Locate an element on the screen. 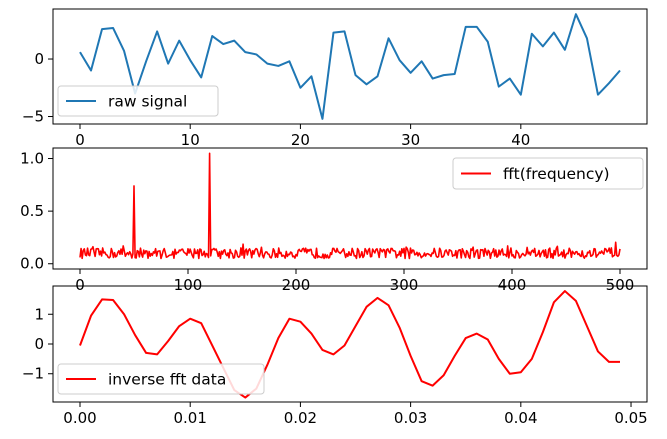  x-tick-label-1-0: 0 is located at coordinates (80, 140).